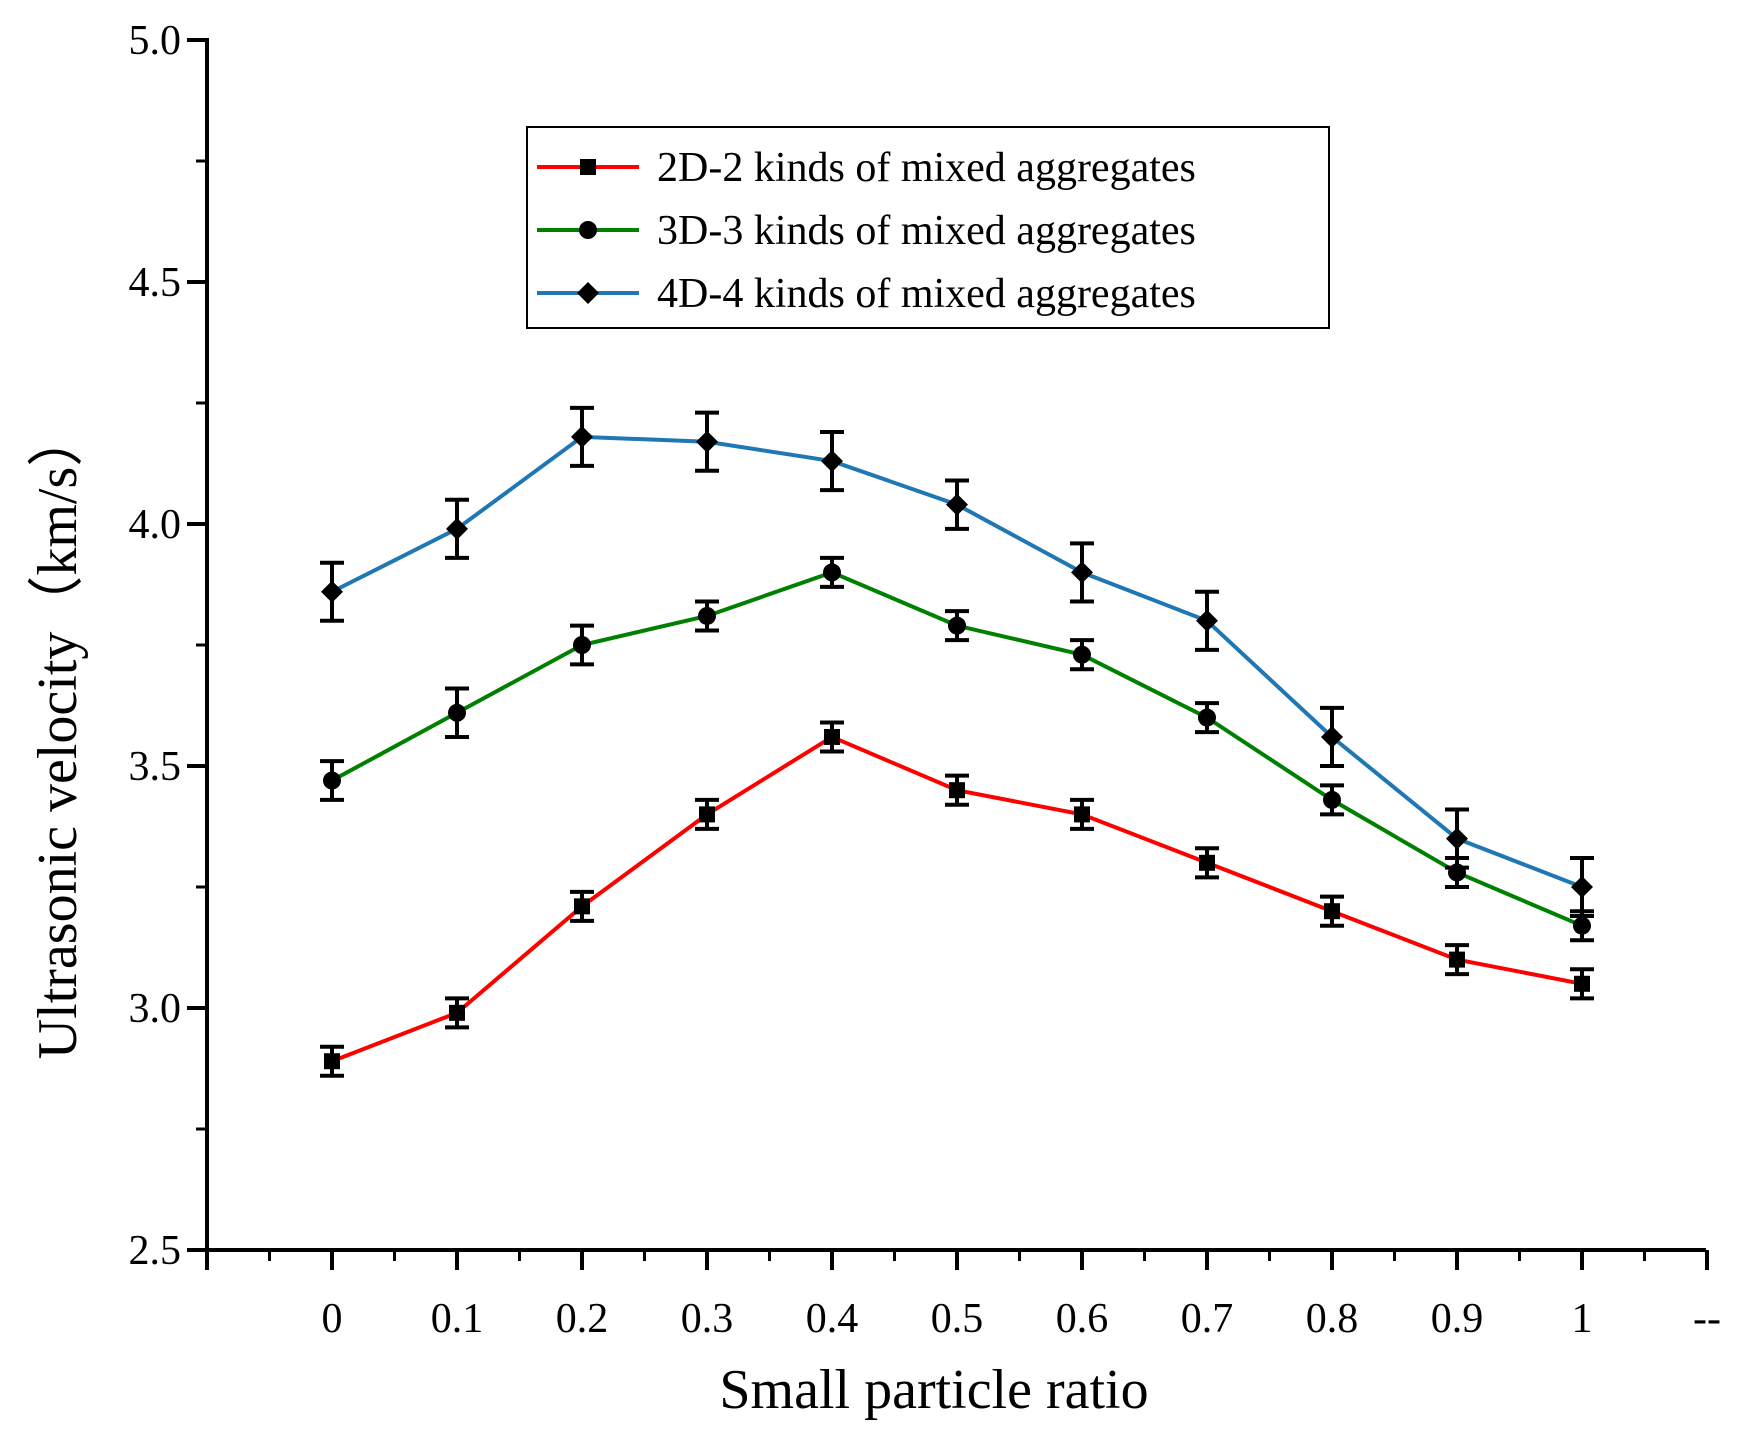 The image size is (1741, 1430). What do you see at coordinates (582, 1319) in the screenshot?
I see `x-tick-label: 0.2` at bounding box center [582, 1319].